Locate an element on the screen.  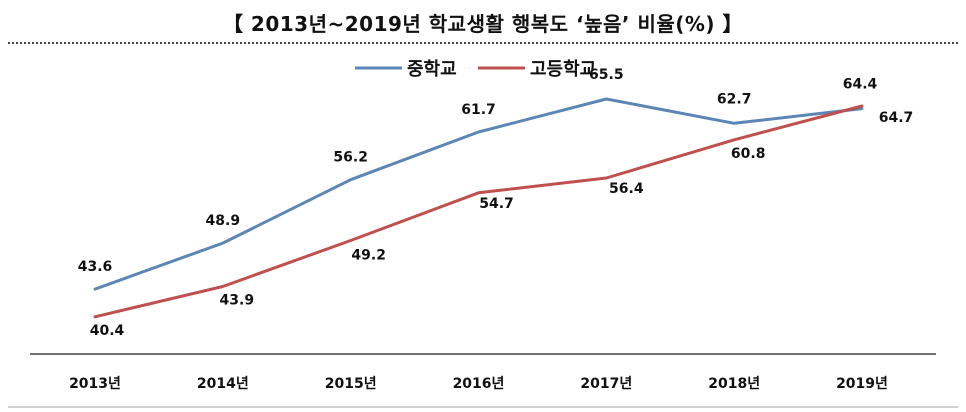
data-label: 48.9 is located at coordinates (223, 221).